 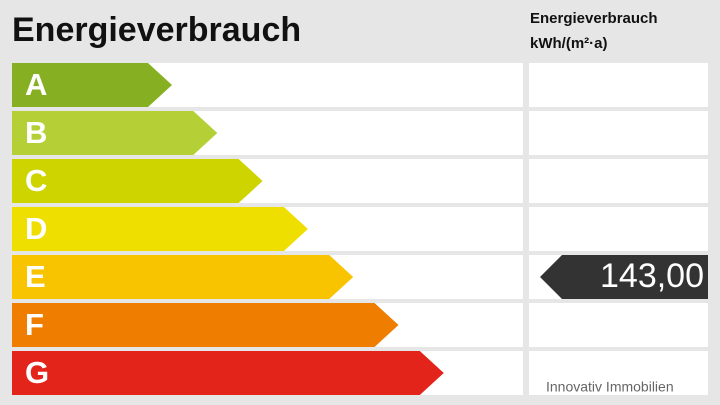 I want to click on unit: kWh/(m²·a), so click(x=569, y=43).